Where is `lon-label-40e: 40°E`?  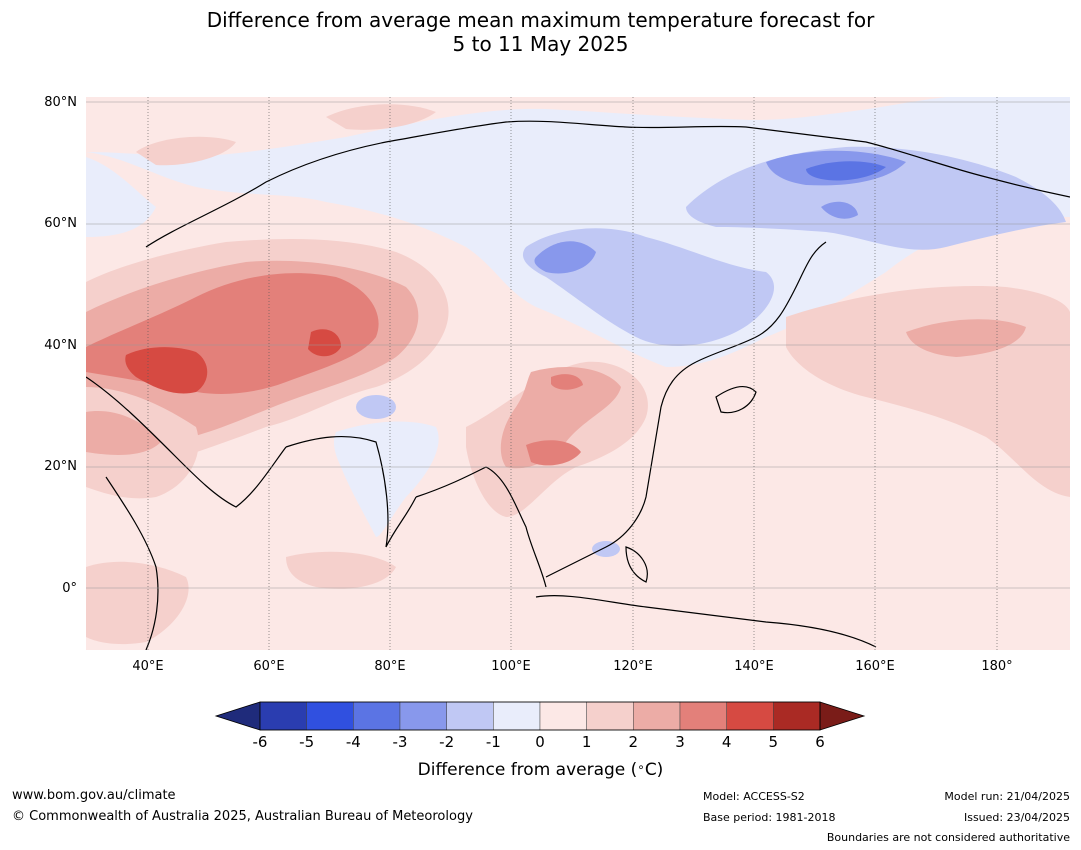 lon-label-40e: 40°E is located at coordinates (148, 666).